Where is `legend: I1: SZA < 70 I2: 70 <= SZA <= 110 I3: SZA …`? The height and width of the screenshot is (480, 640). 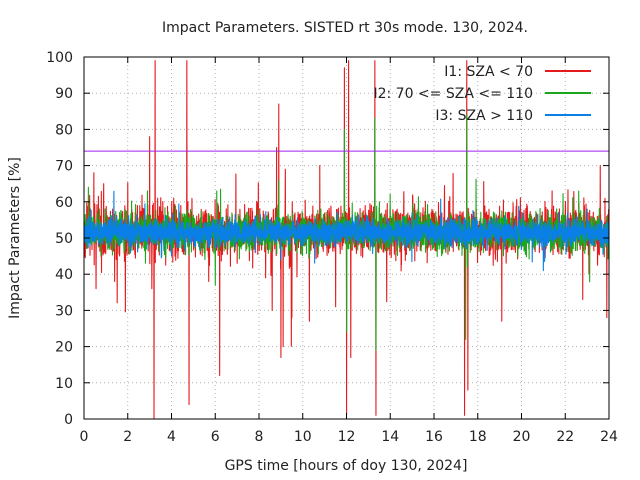
legend: I1: SZA < 70 I2: 70 <= SZA <= 110 I3: SZA … is located at coordinates (482, 94).